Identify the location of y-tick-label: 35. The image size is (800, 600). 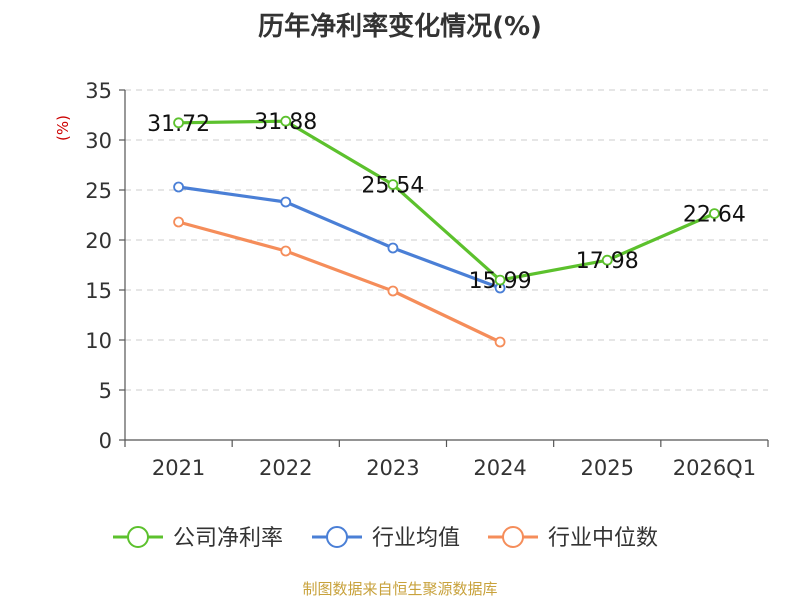
(98, 91).